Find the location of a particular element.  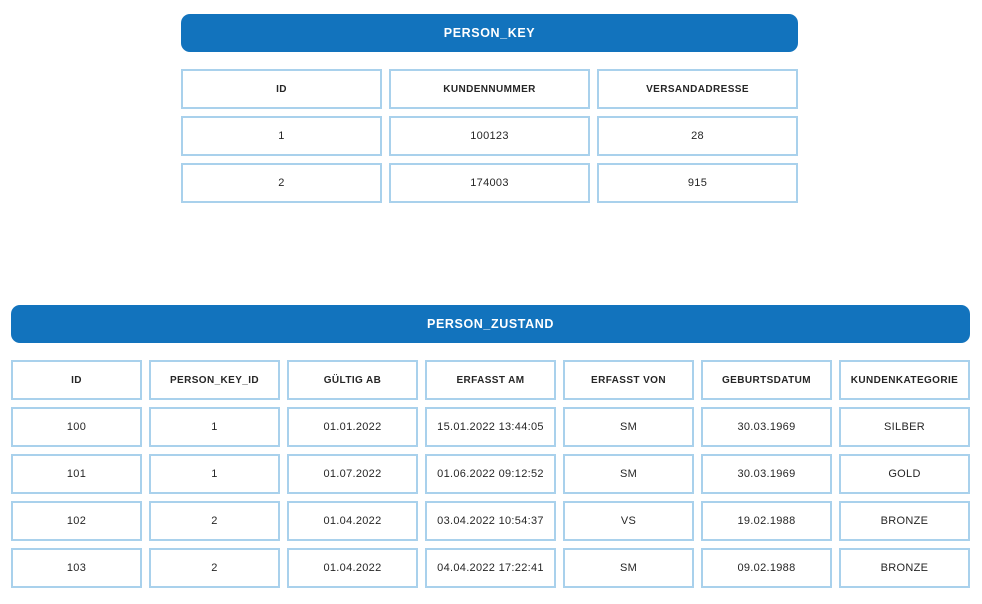

table-cell: 03.04.2022 10:54:37 is located at coordinates (490, 521).